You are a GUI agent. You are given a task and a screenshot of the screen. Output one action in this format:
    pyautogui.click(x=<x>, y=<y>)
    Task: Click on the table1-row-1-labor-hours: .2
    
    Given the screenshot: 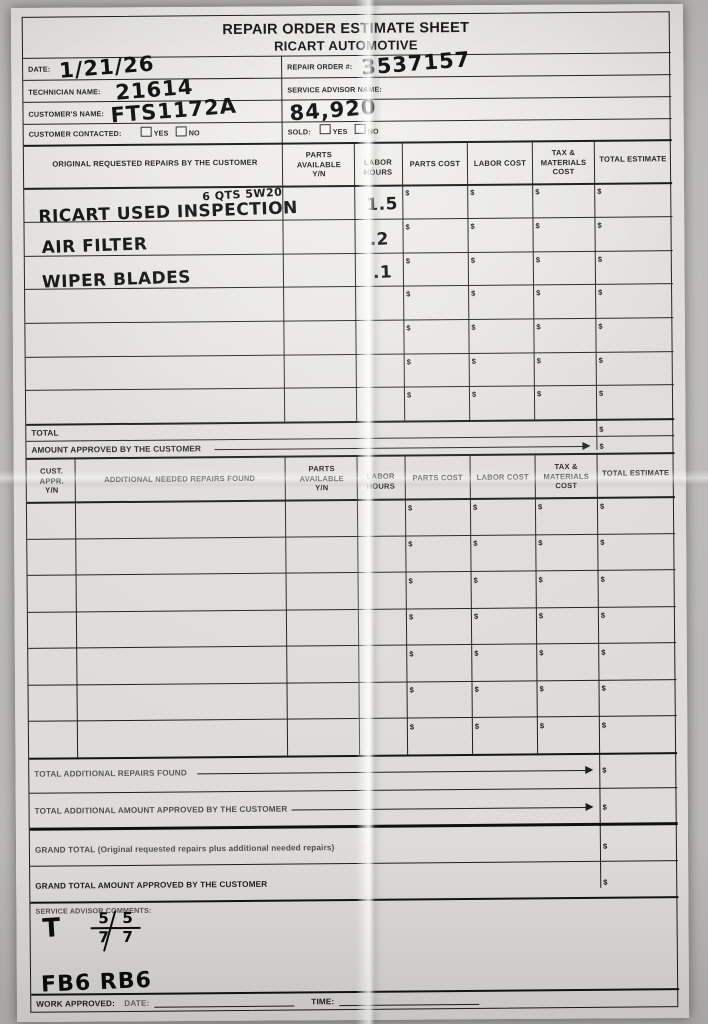 What is the action you would take?
    pyautogui.click(x=379, y=240)
    